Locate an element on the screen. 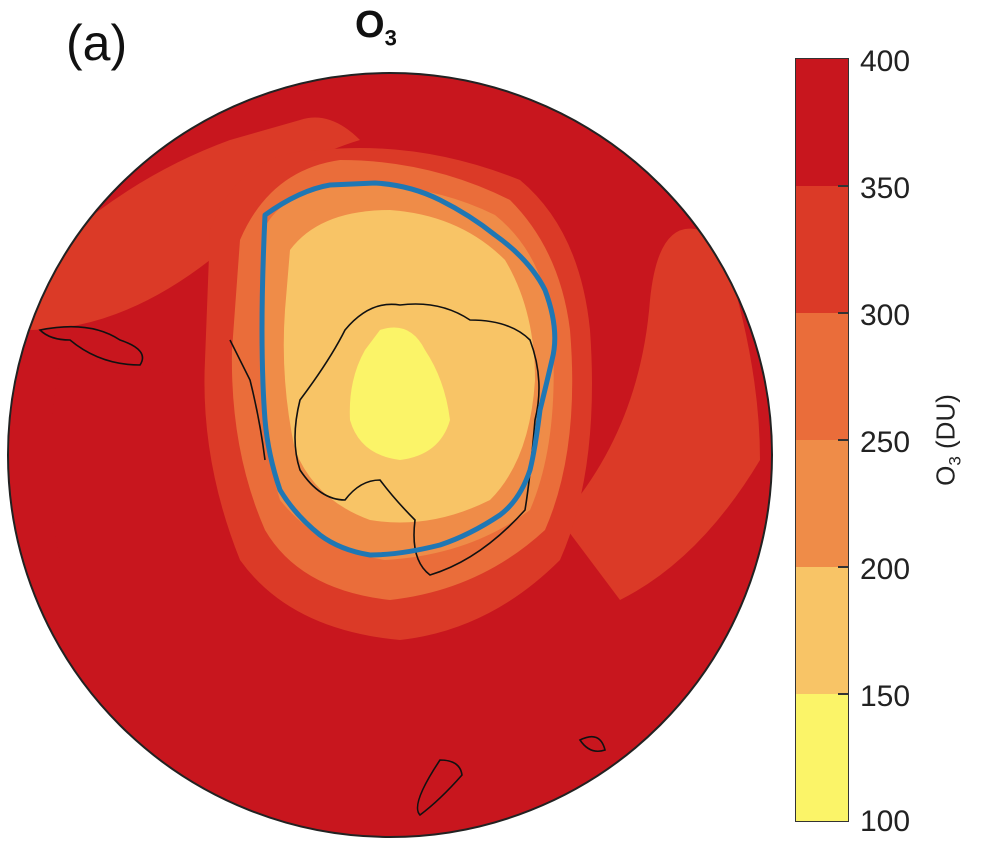 This screenshot has height=854, width=984. colorbar-tick-label: 200 is located at coordinates (885, 569).